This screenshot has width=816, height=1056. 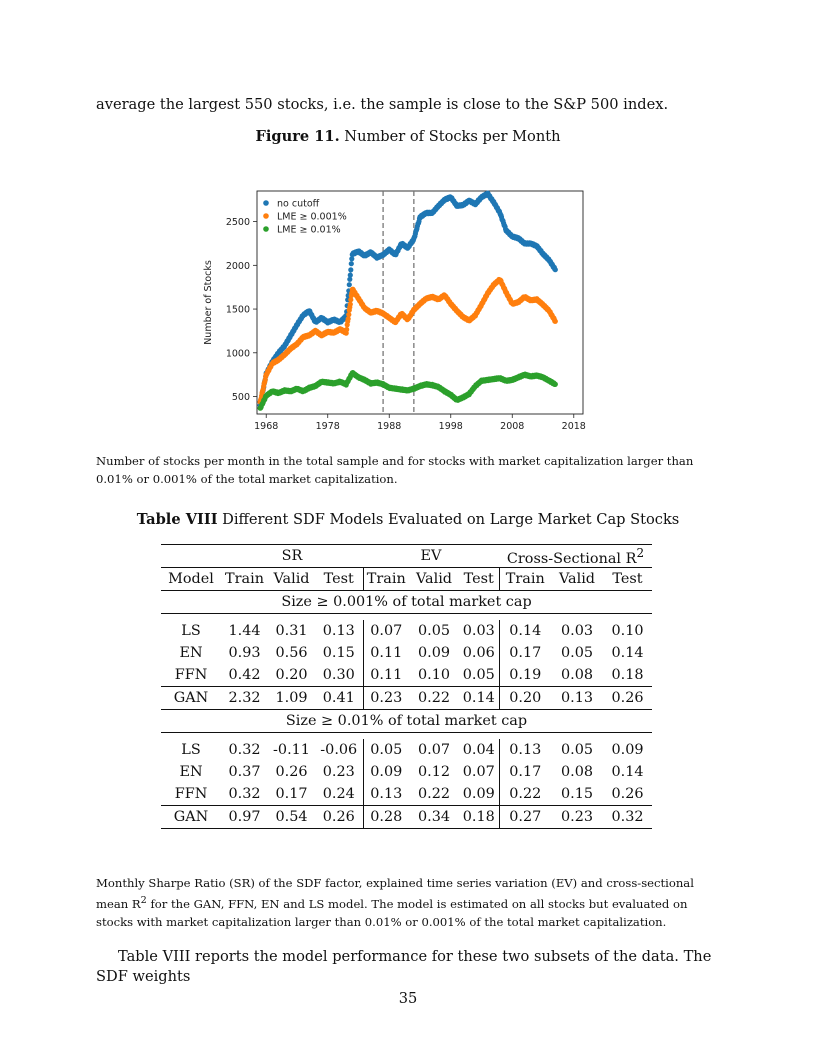 I want to click on x-tick-label: 1988, so click(x=389, y=426).